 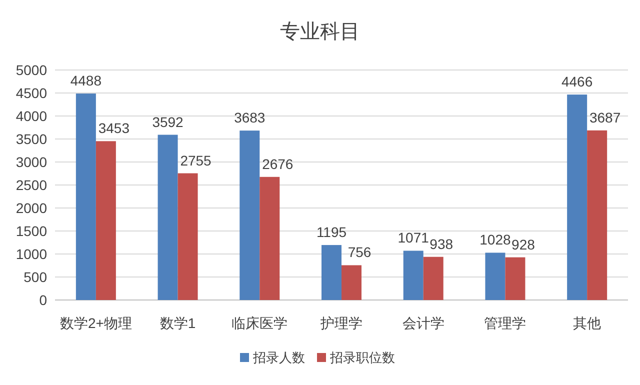 I want to click on data-label: 3683, so click(x=250, y=118).